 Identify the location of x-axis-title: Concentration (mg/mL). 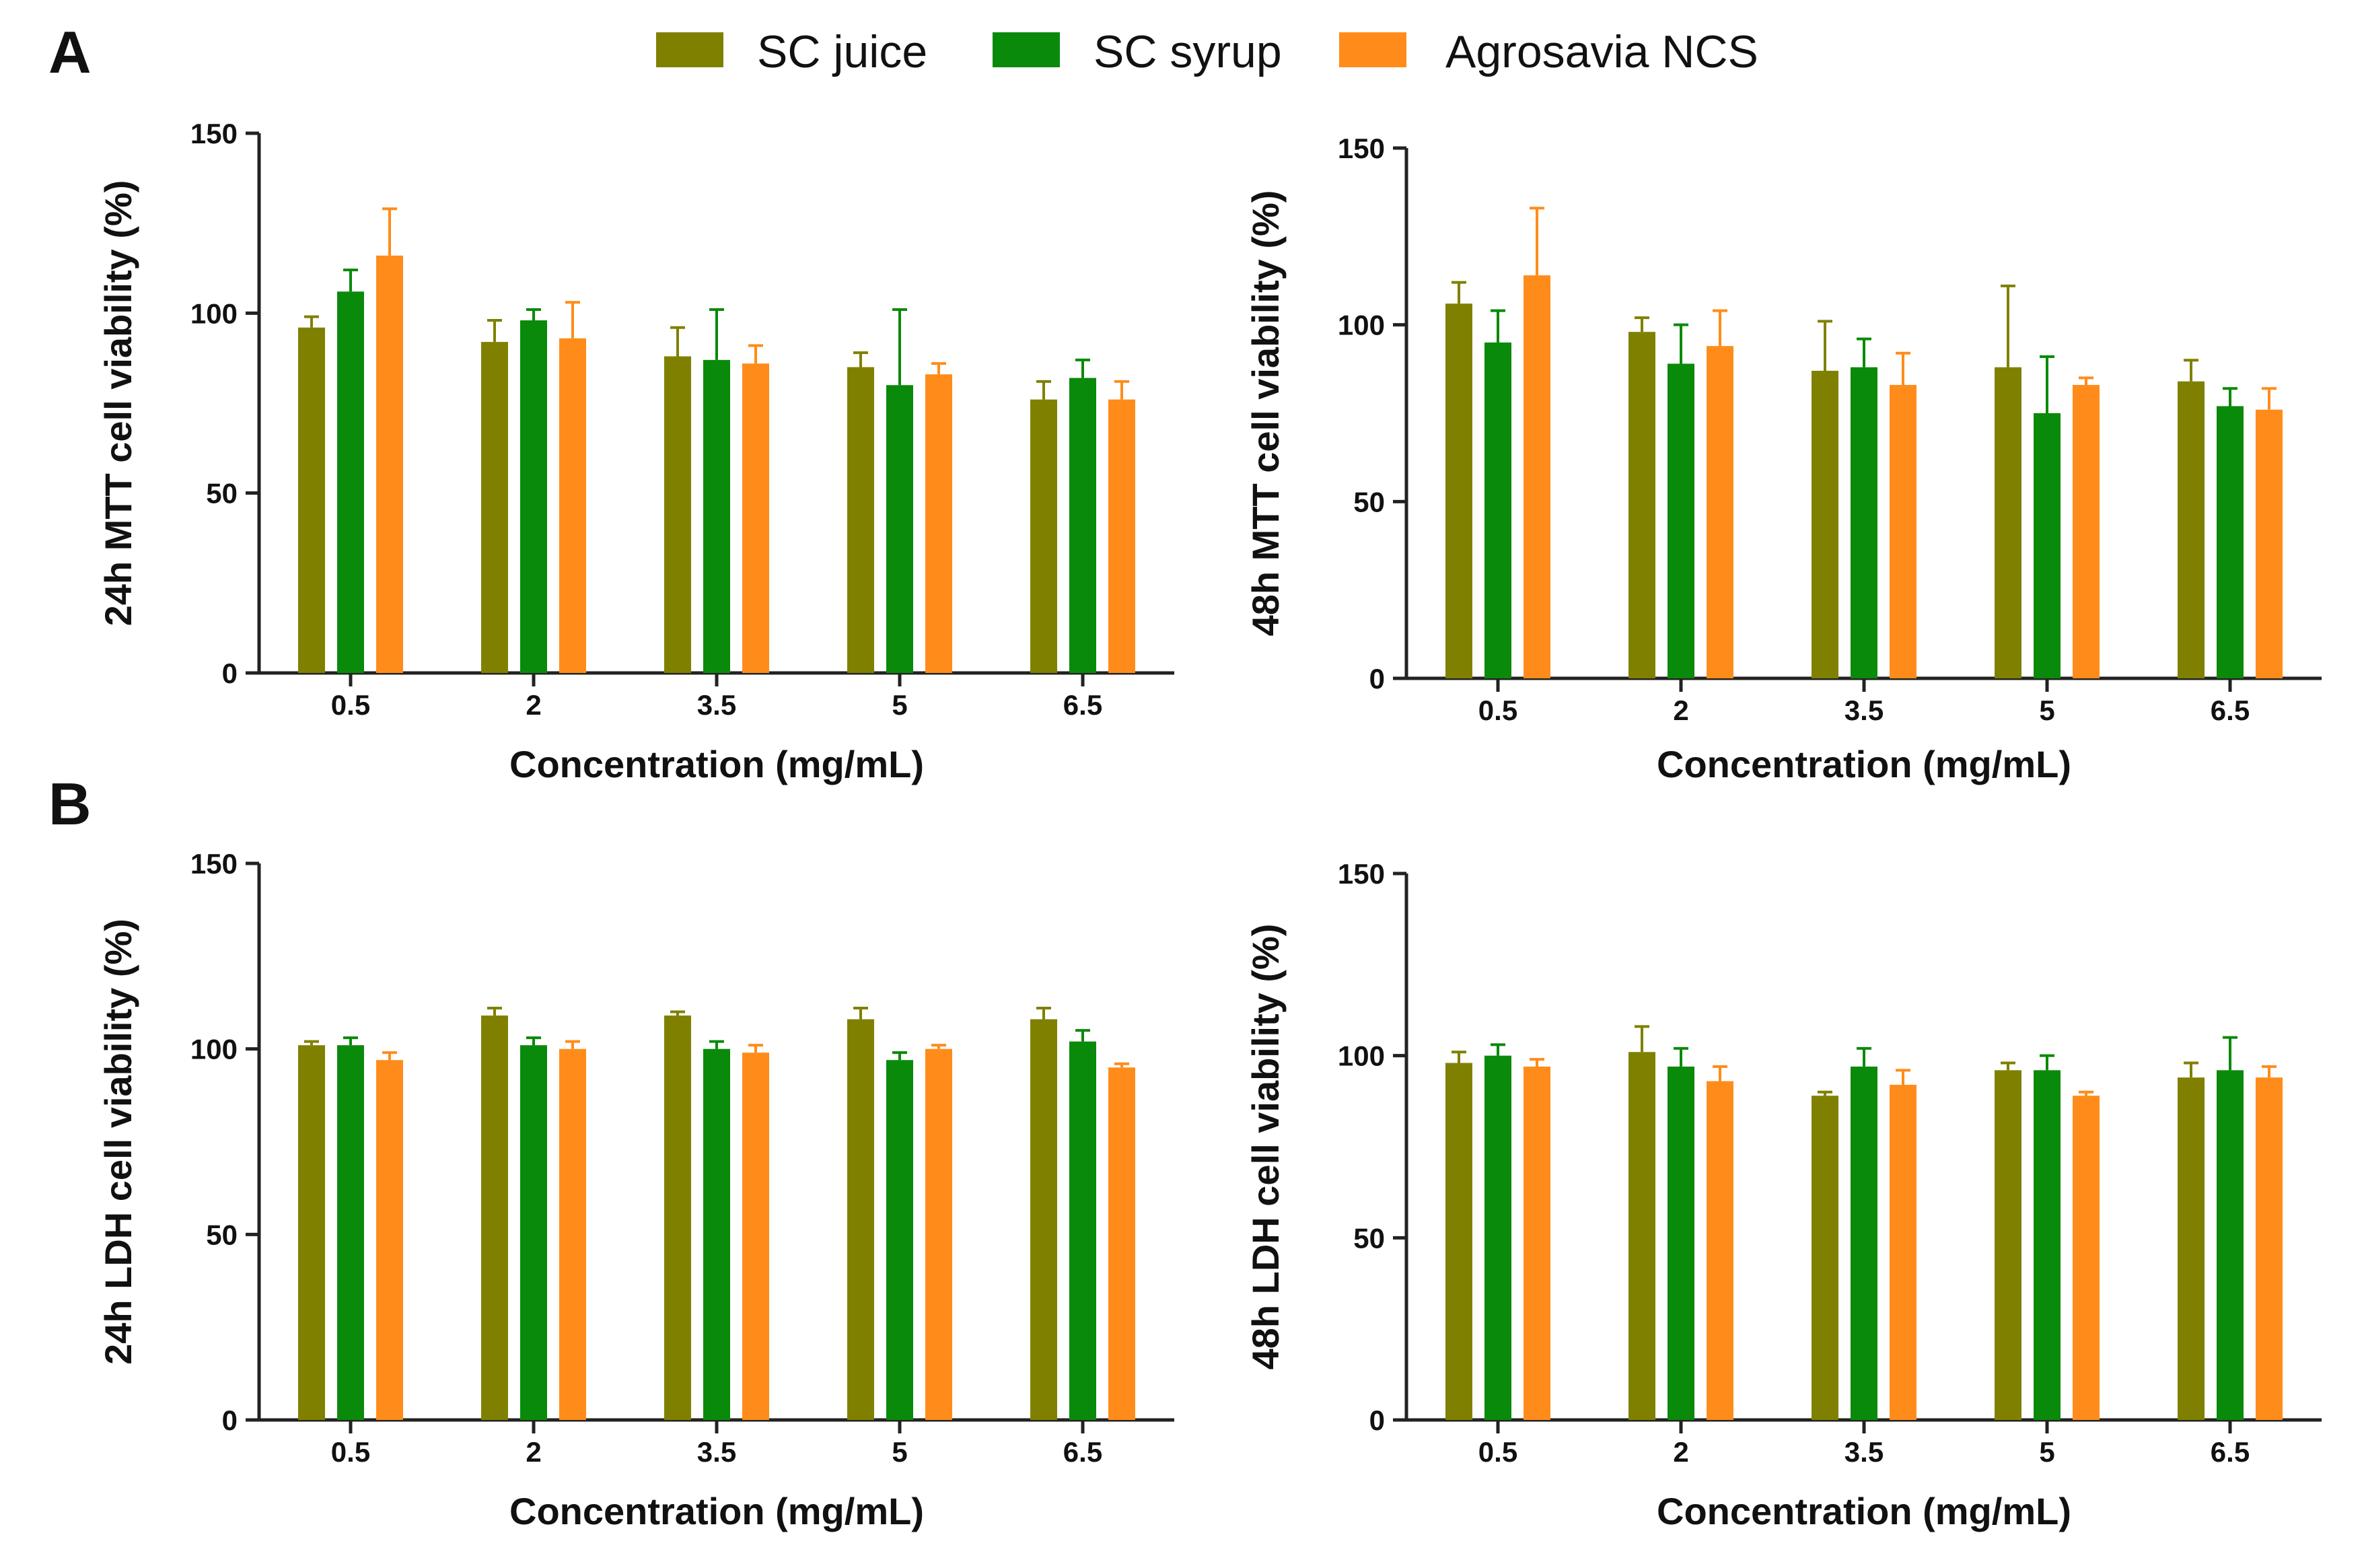
(1864, 764).